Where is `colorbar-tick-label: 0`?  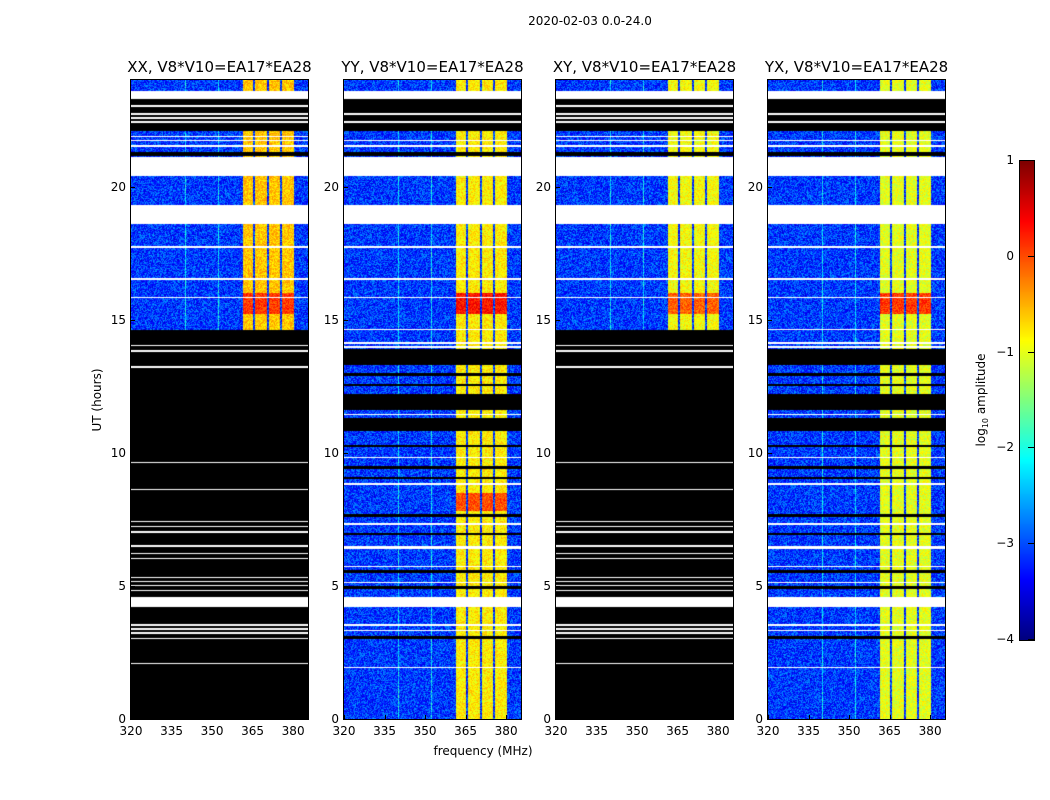 colorbar-tick-label: 0 is located at coordinates (1010, 255).